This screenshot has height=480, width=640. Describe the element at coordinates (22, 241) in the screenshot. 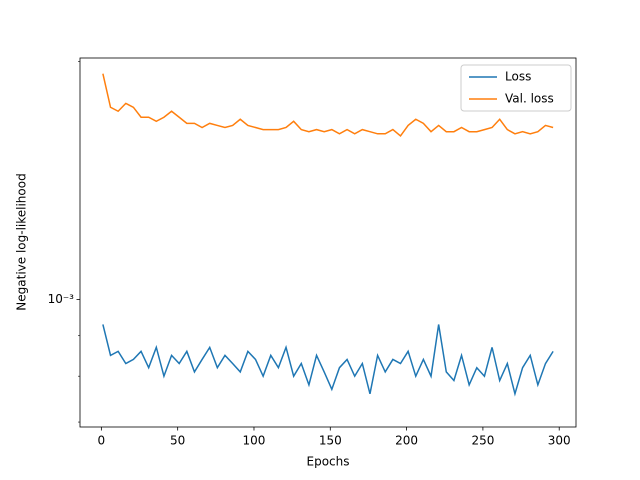

I see `y-axis-label: Negative log-likelihood` at that location.